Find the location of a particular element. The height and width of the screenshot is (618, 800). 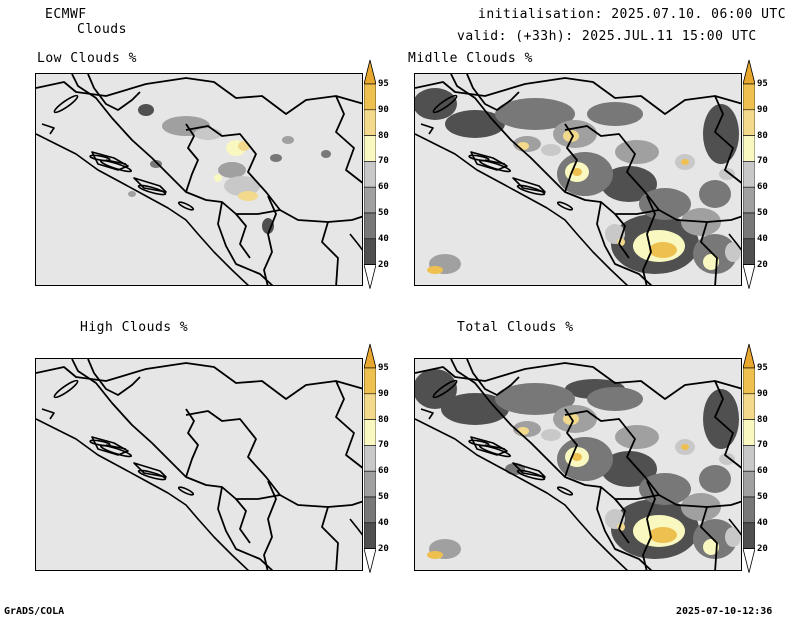

map-high-clouds is located at coordinates (199, 464).